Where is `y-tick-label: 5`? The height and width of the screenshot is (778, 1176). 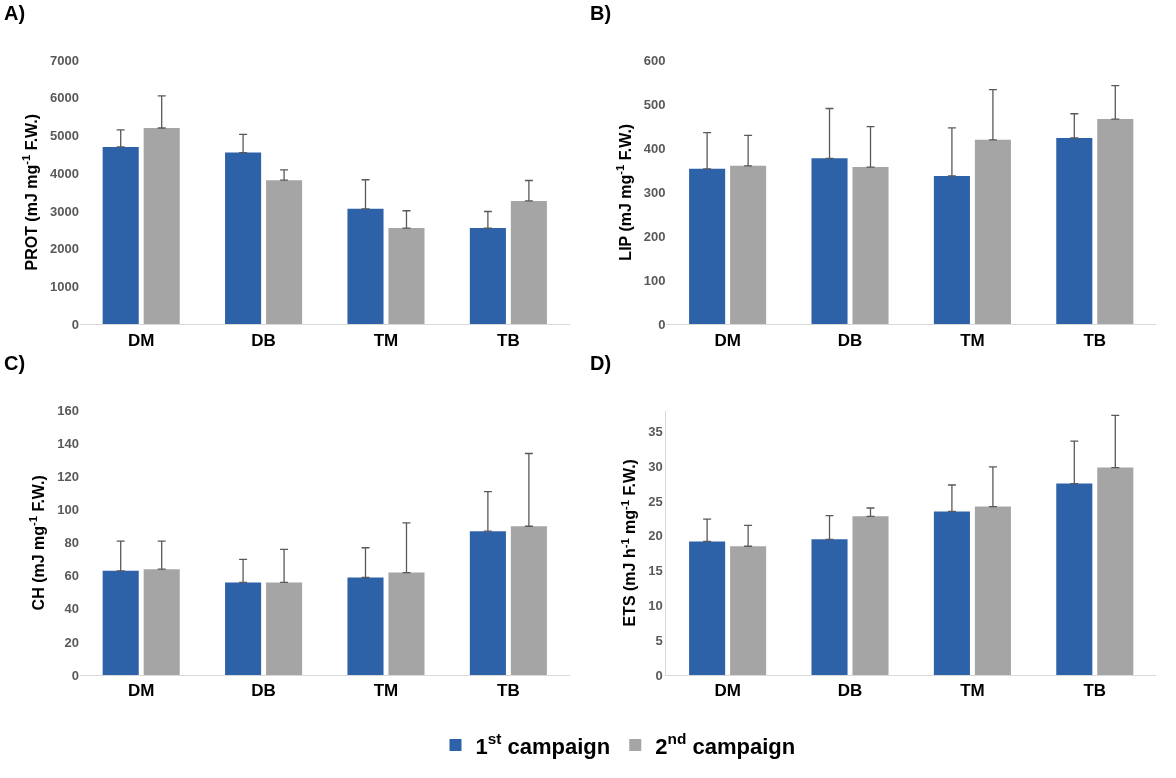
y-tick-label: 5 is located at coordinates (659, 640).